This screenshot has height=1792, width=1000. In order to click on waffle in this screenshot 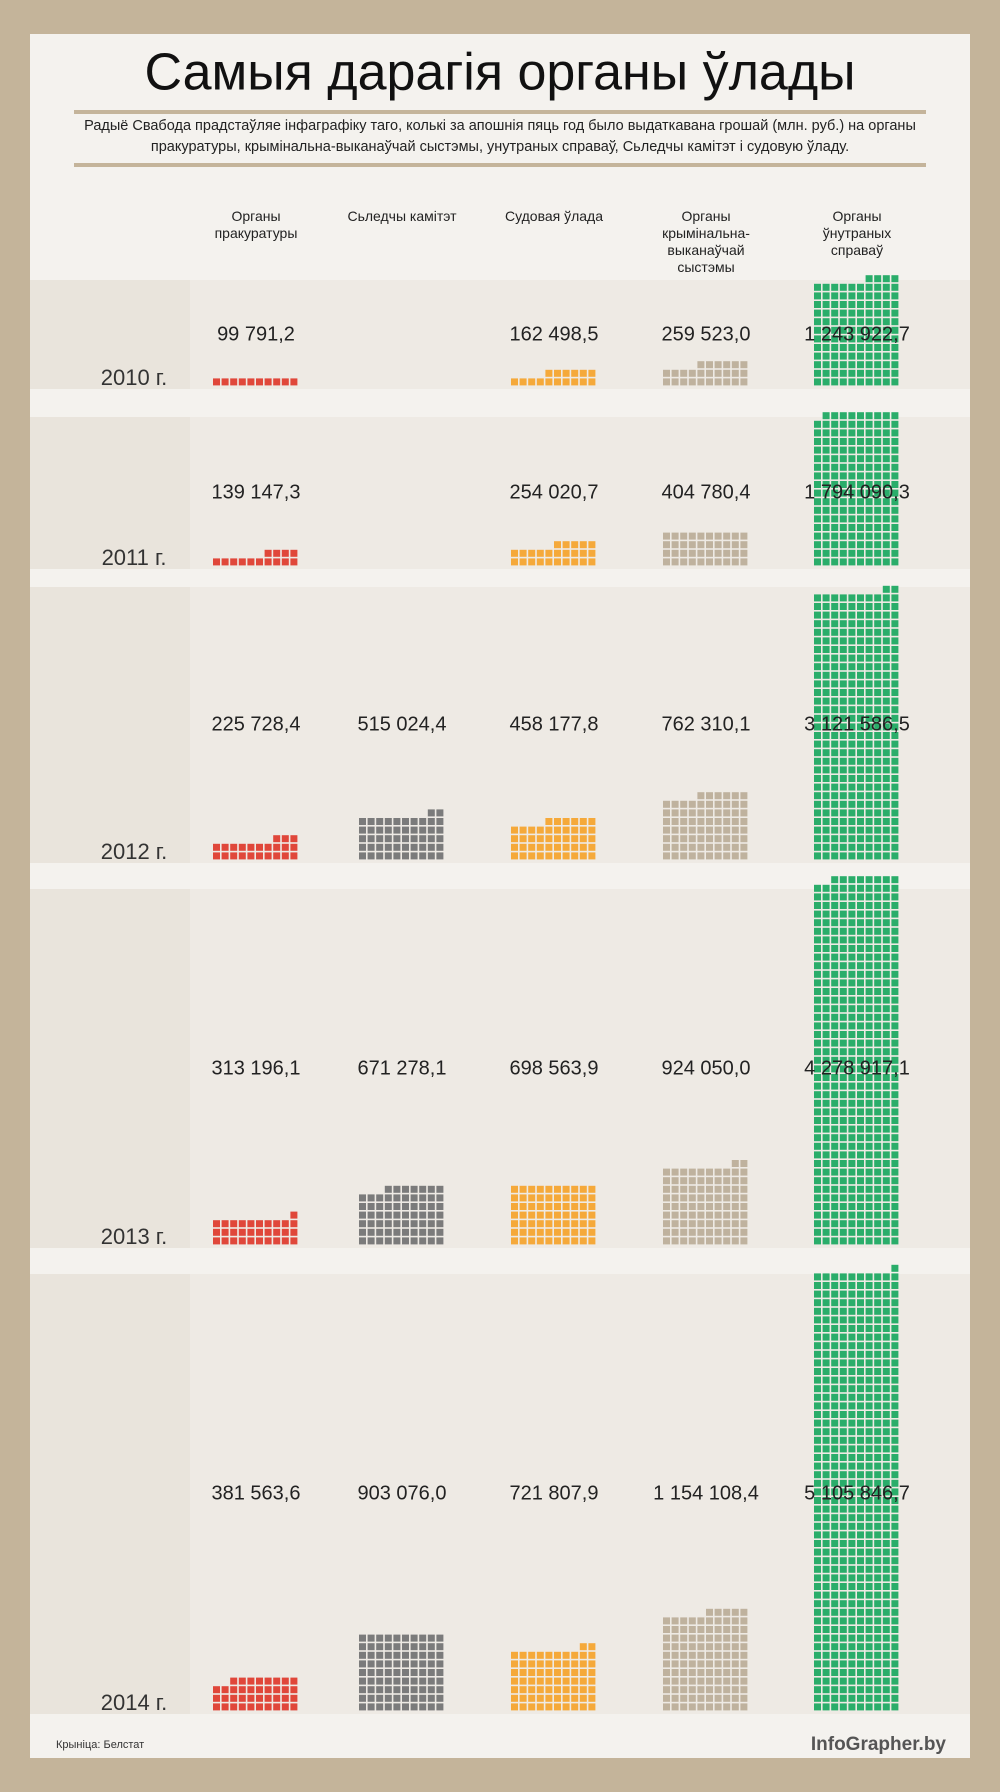, I will do `click(401, 1672)`.